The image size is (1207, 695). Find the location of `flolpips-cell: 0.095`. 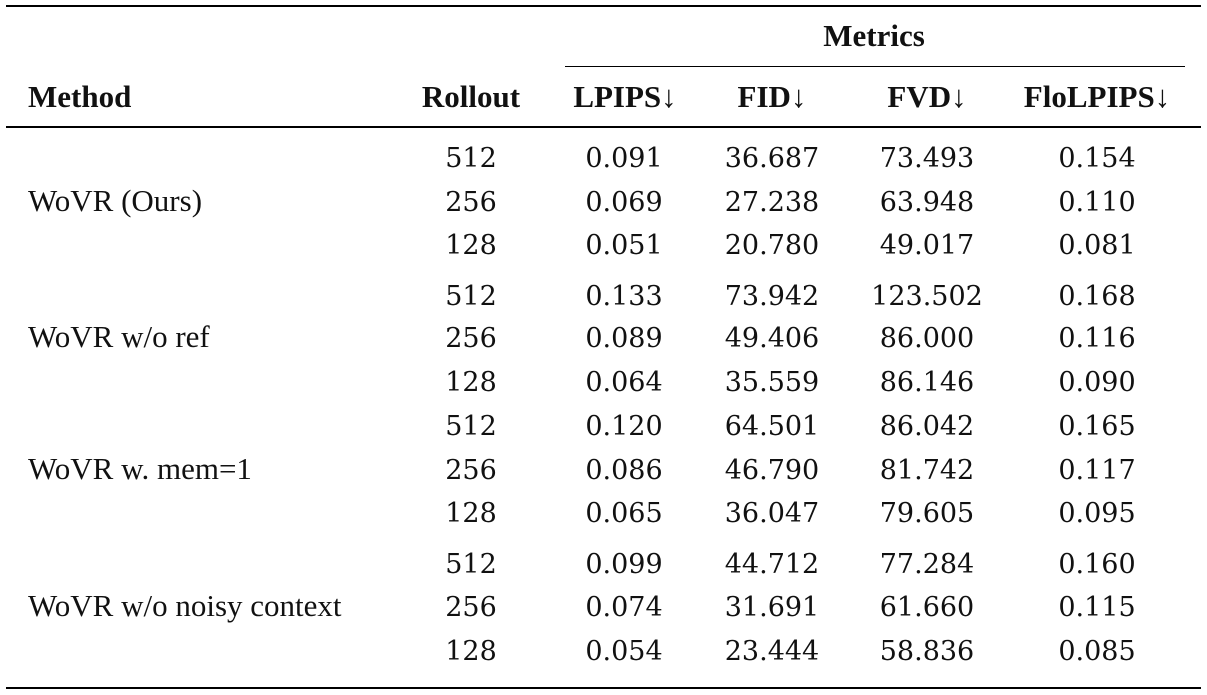

flolpips-cell: 0.095 is located at coordinates (1097, 513).